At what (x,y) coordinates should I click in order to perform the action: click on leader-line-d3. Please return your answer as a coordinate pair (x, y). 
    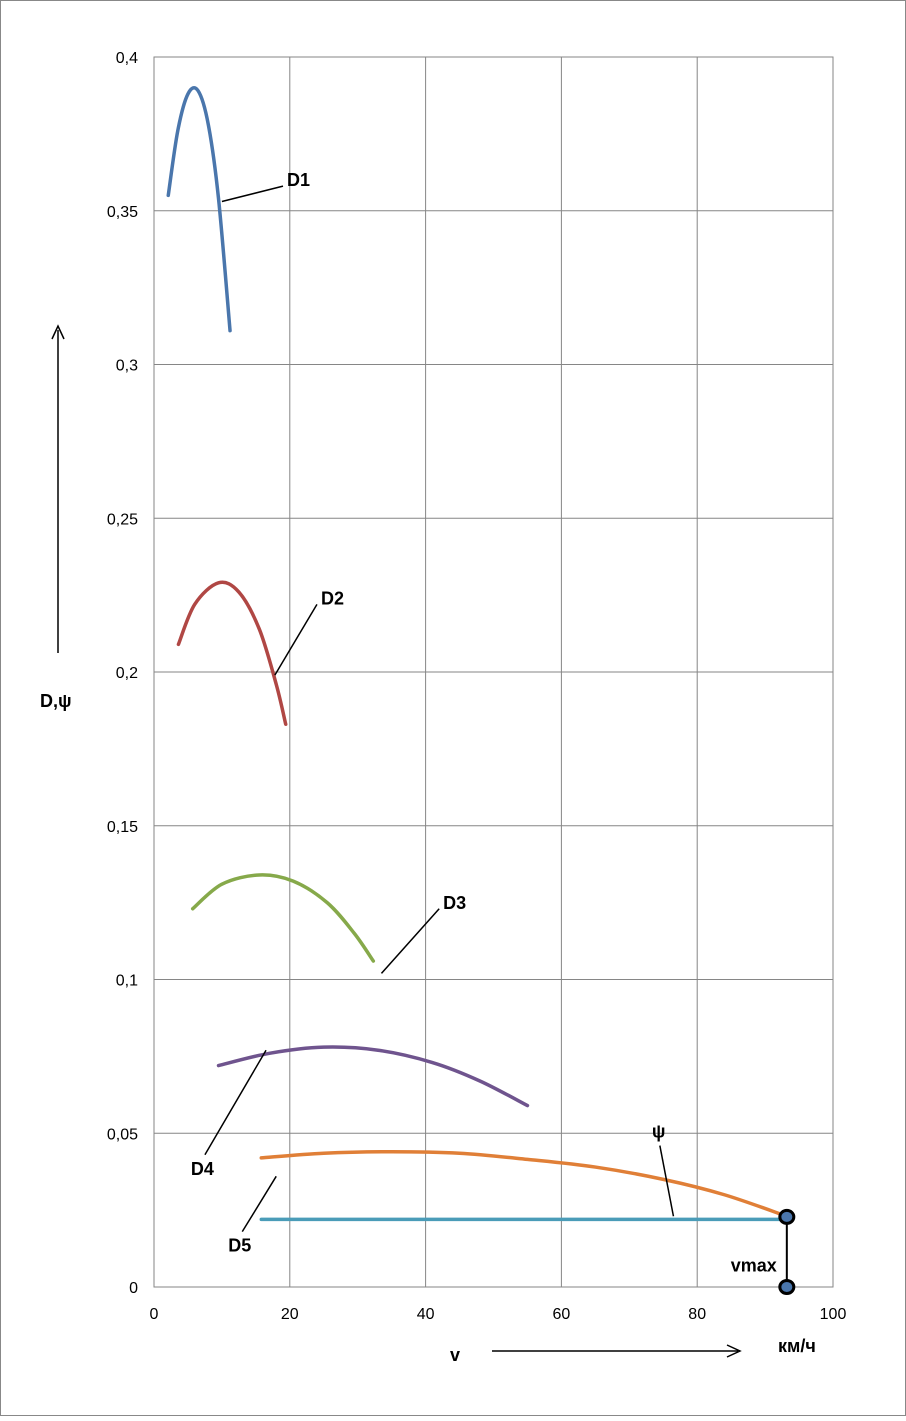
    Looking at the image, I should click on (410, 941).